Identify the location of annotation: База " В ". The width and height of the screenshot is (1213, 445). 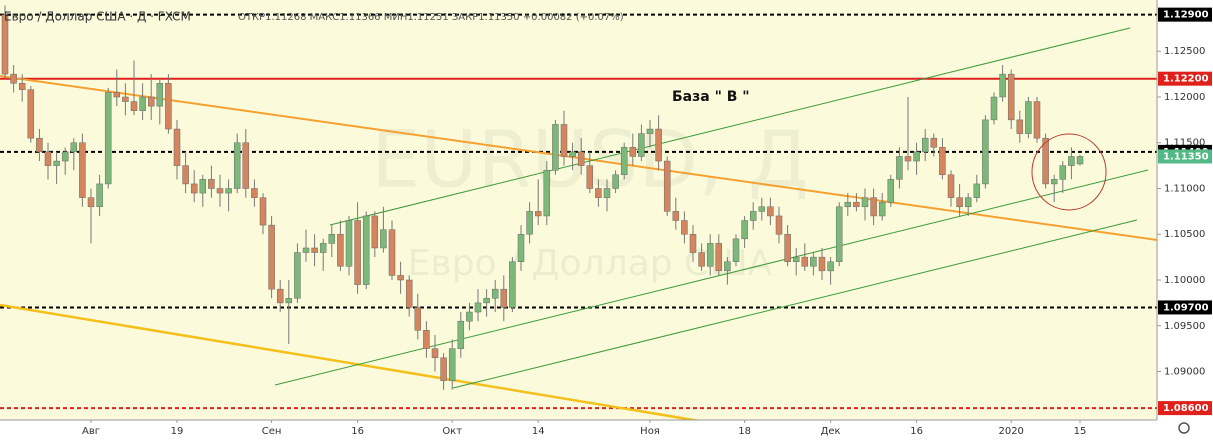
(711, 97).